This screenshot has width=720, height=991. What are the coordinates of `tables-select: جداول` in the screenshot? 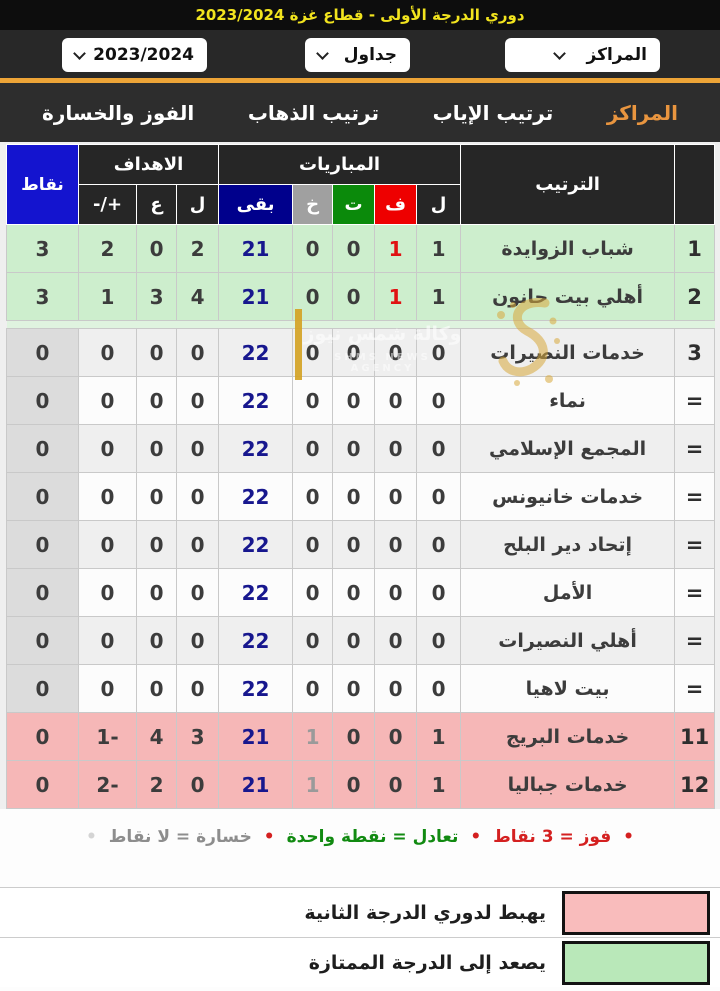 It's located at (357, 55).